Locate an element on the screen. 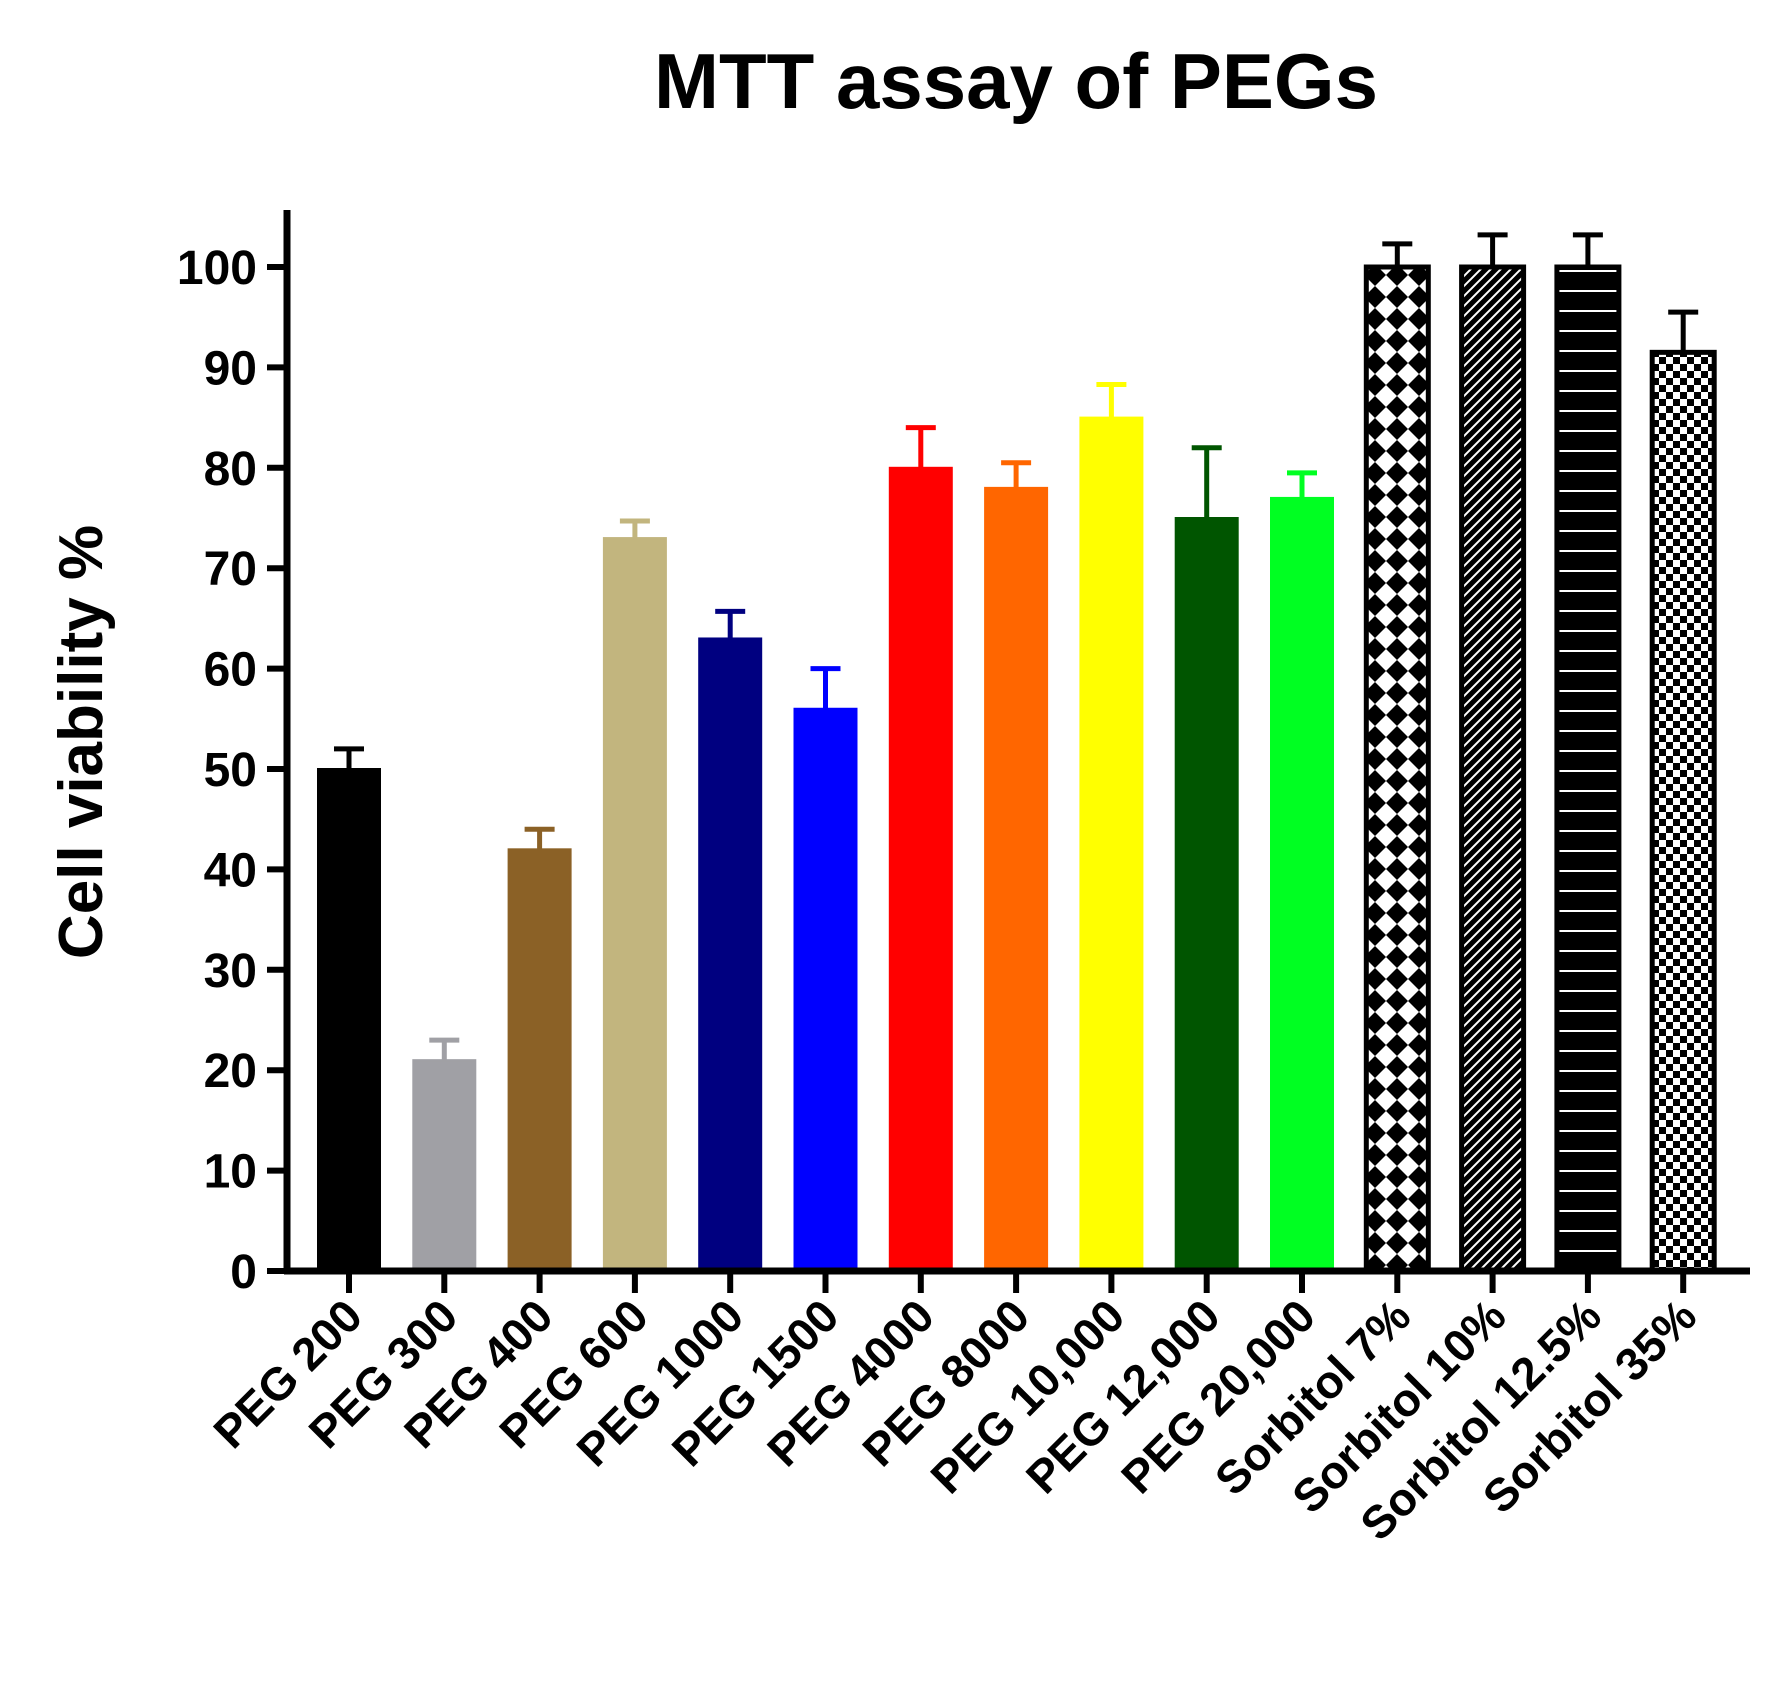 This screenshot has width=1772, height=1694. y-tick-label-50: 50 is located at coordinates (230, 770).